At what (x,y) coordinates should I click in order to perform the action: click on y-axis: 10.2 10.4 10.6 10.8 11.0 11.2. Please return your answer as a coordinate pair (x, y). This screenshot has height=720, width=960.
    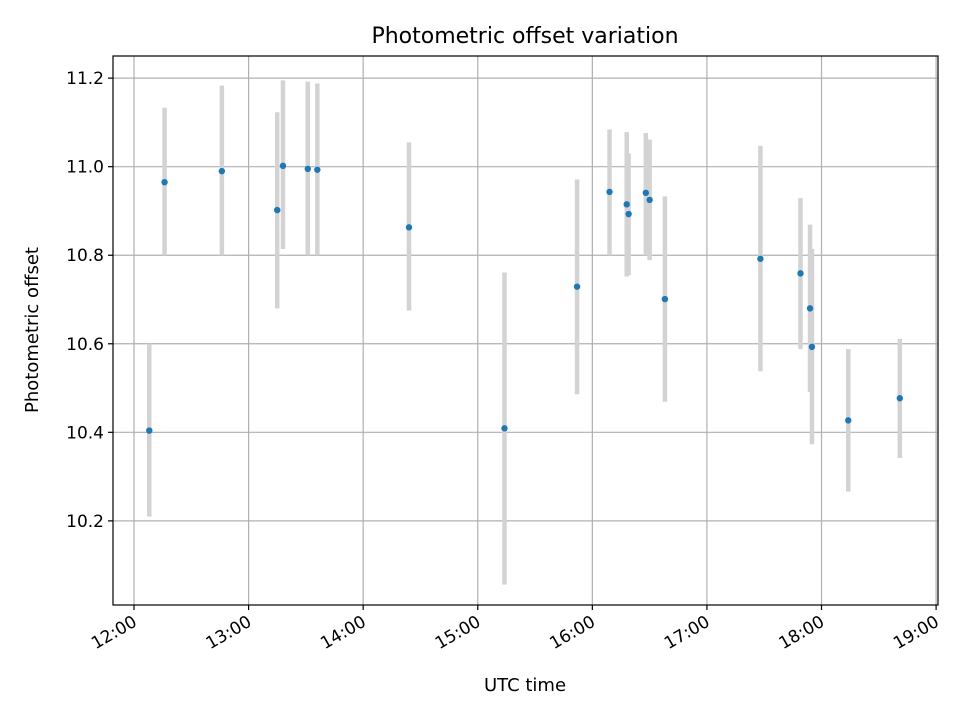
    Looking at the image, I should click on (89, 300).